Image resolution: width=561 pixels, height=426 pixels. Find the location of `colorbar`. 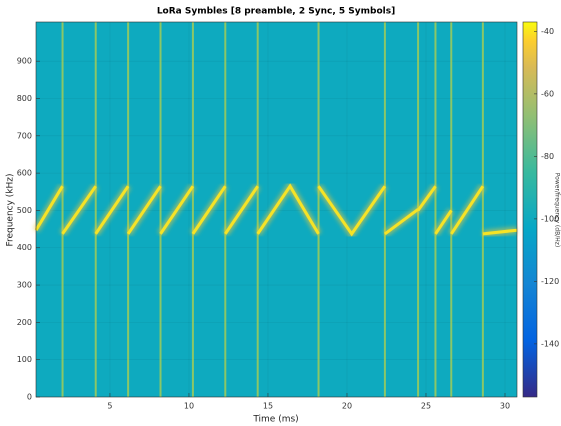

colorbar is located at coordinates (530, 209).